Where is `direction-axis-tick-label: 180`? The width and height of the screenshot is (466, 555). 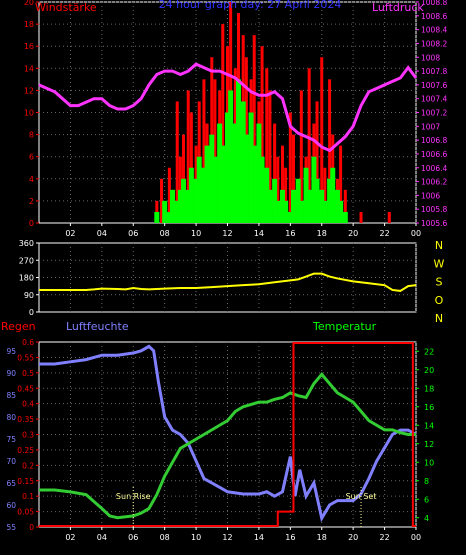
direction-axis-tick-label: 180 is located at coordinates (26, 278).